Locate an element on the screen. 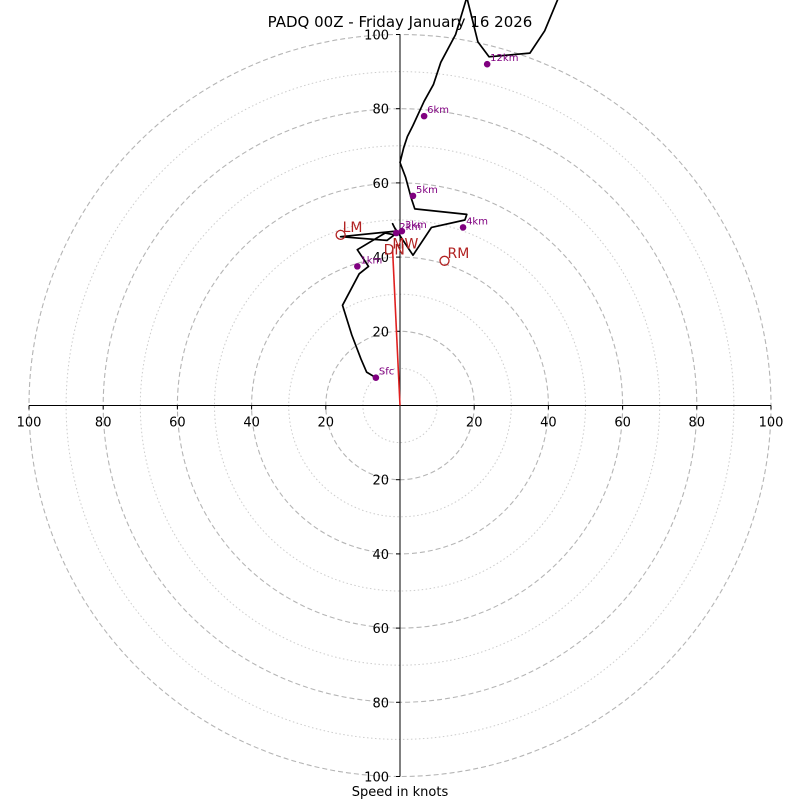  storm-motion-label: MW is located at coordinates (405, 244).